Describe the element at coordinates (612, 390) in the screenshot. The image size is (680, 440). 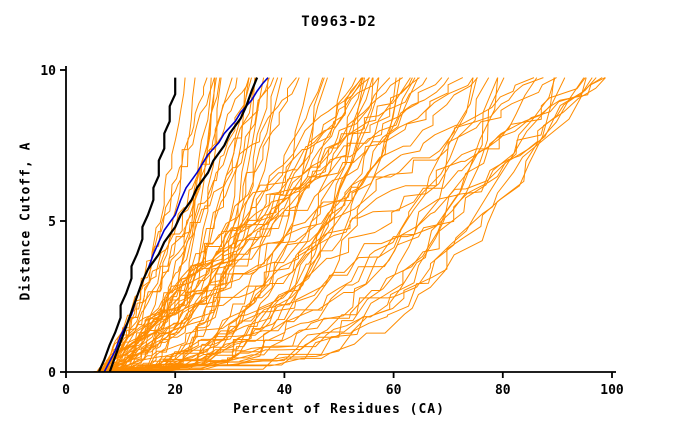
I see `x-tick-label: 100` at that location.